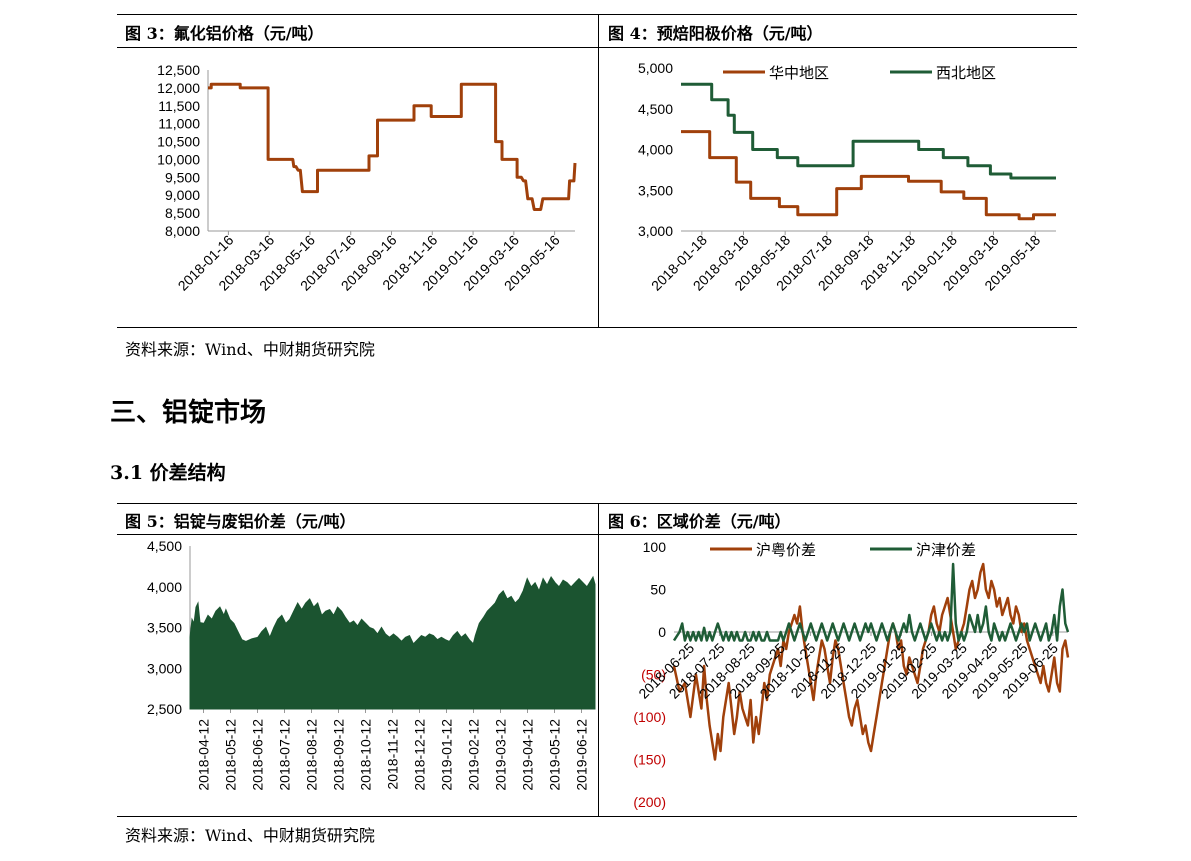 This screenshot has width=1191, height=861. What do you see at coordinates (178, 142) in the screenshot?
I see `y-tick-label: 10,500` at bounding box center [178, 142].